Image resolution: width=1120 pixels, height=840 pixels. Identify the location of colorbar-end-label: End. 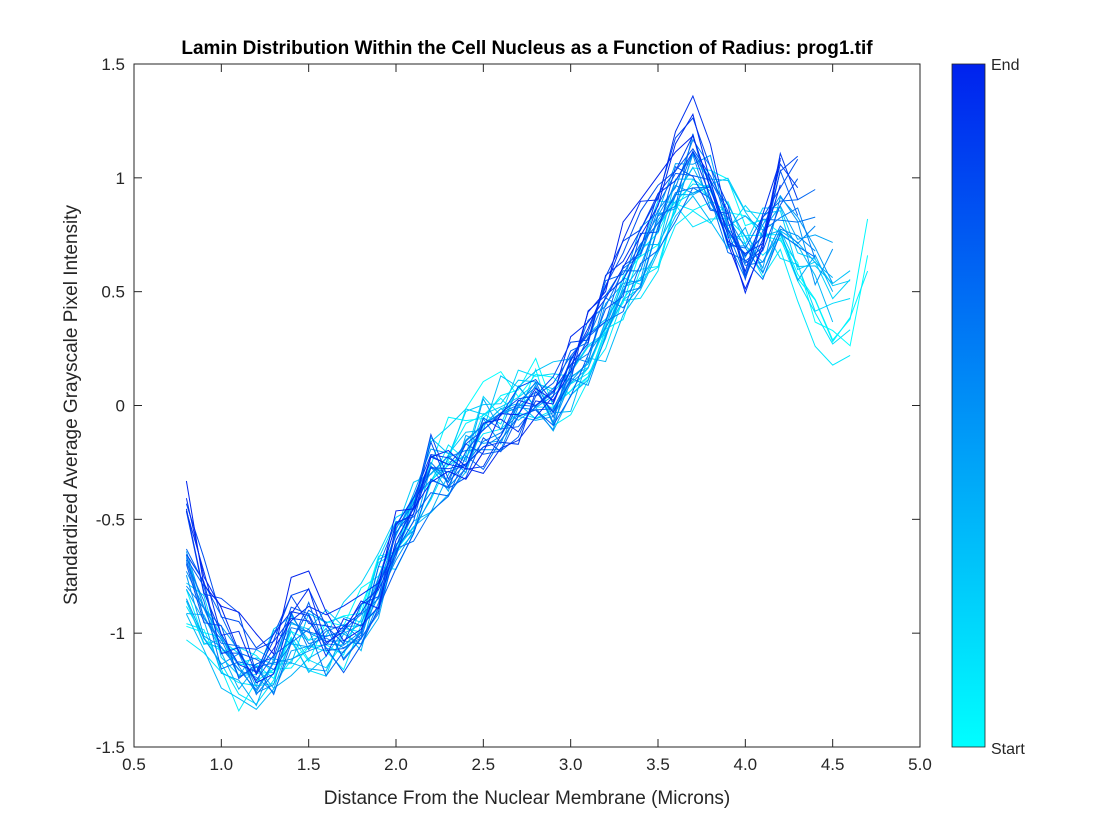
(1005, 65).